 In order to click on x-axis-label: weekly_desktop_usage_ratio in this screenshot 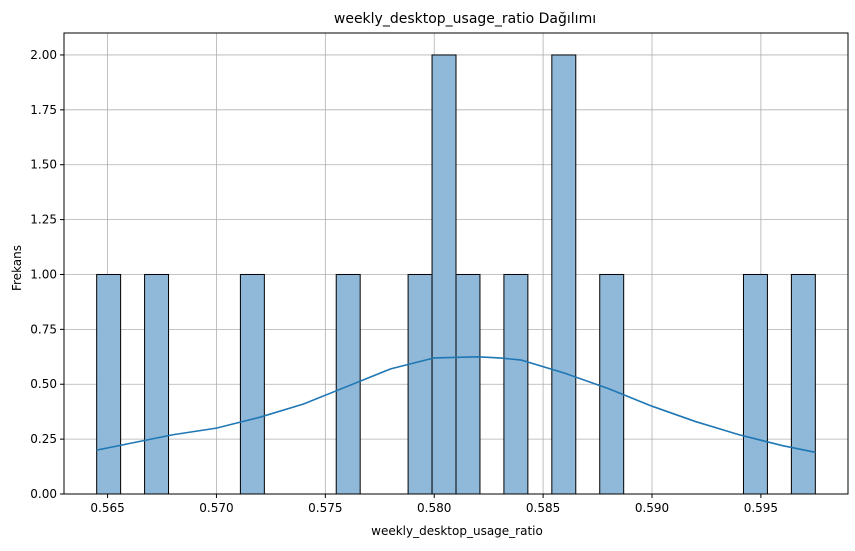, I will do `click(457, 531)`.